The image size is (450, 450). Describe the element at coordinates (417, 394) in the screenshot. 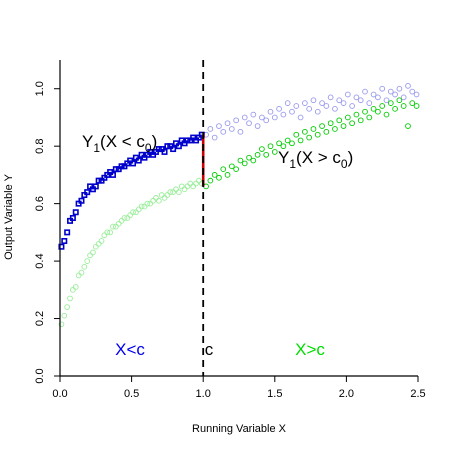

I see `x-tick-label: 2.5` at that location.